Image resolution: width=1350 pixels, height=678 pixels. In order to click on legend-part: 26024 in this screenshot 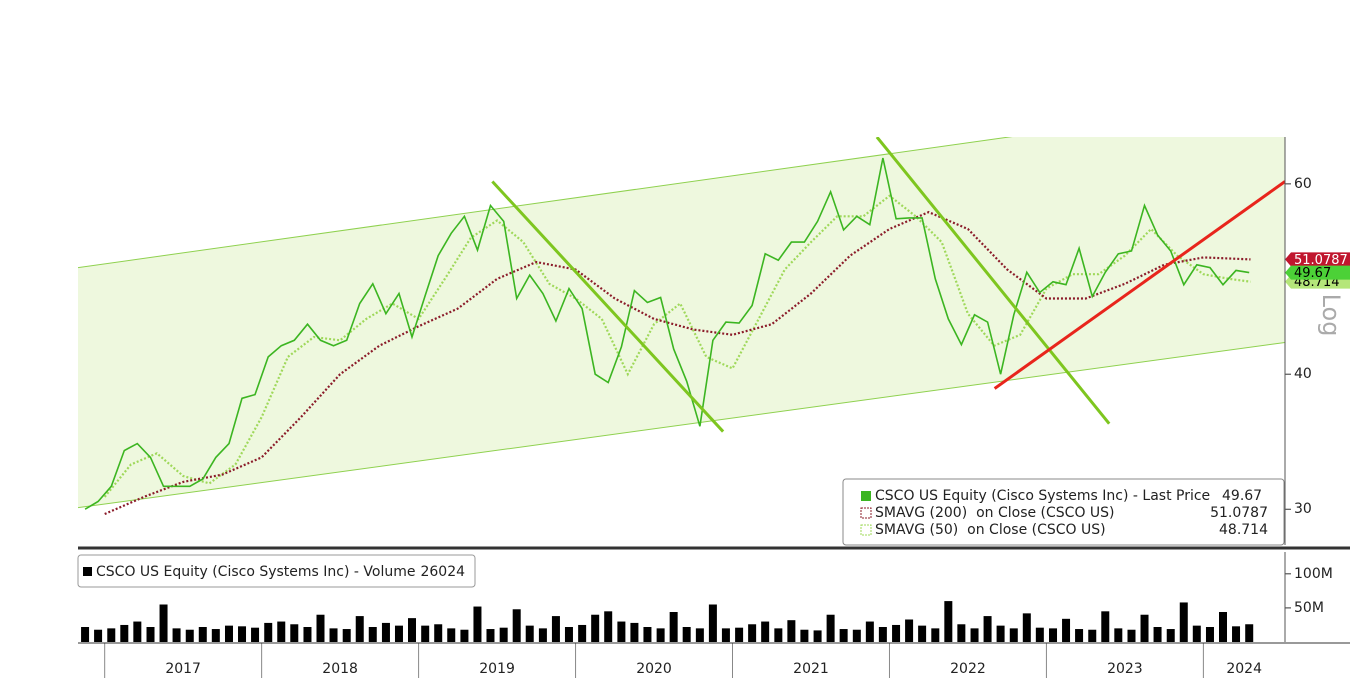, I will do `click(442, 572)`.